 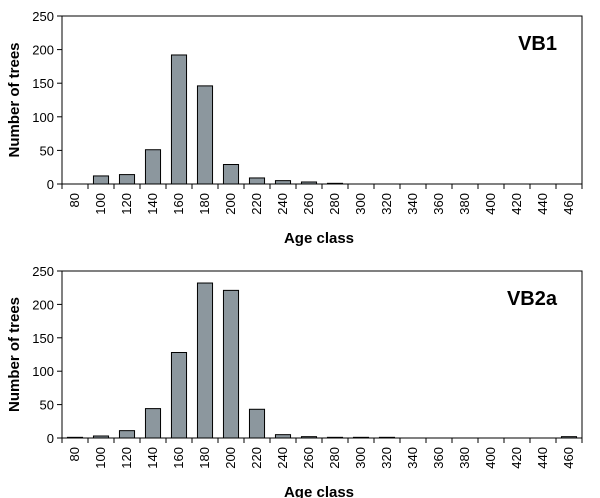 I want to click on panel-title: VB1, so click(x=537, y=44).